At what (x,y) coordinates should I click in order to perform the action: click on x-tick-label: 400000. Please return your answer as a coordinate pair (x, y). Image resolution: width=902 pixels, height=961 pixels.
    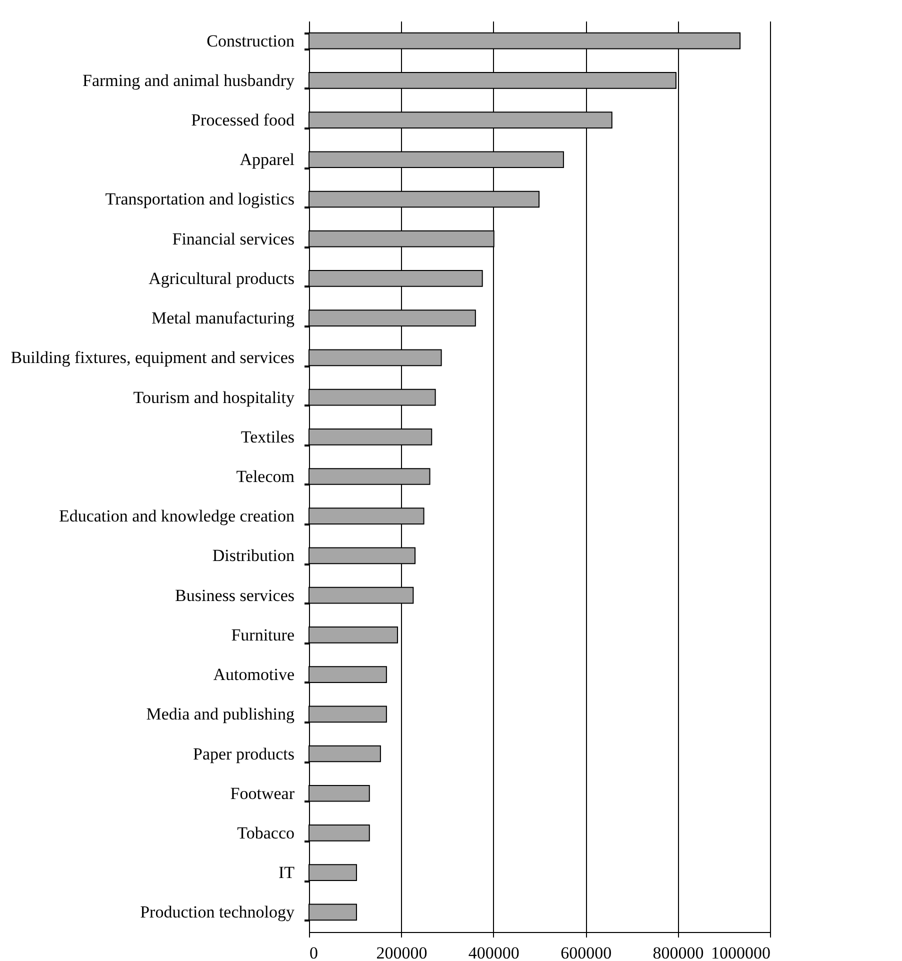
    Looking at the image, I should click on (494, 952).